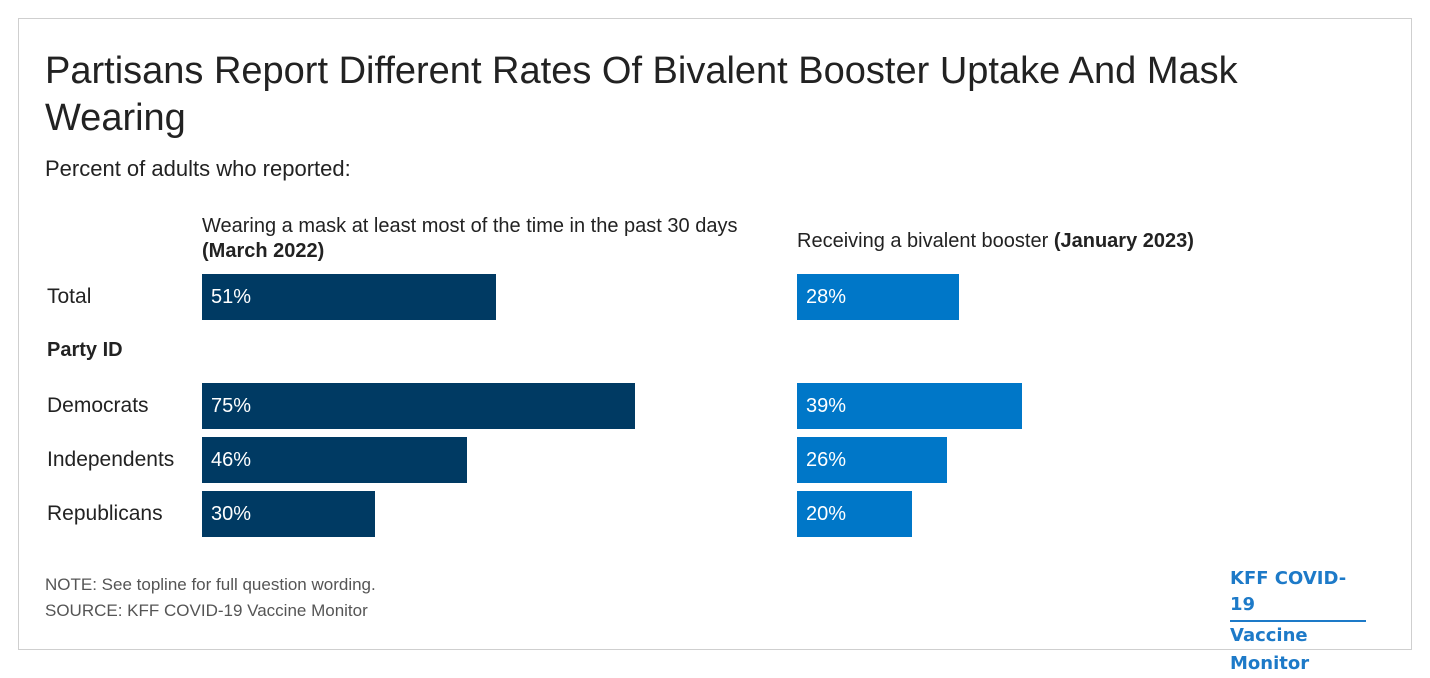 This screenshot has width=1430, height=678. What do you see at coordinates (826, 406) in the screenshot?
I see `bar-label-booster-democrats: 39%` at bounding box center [826, 406].